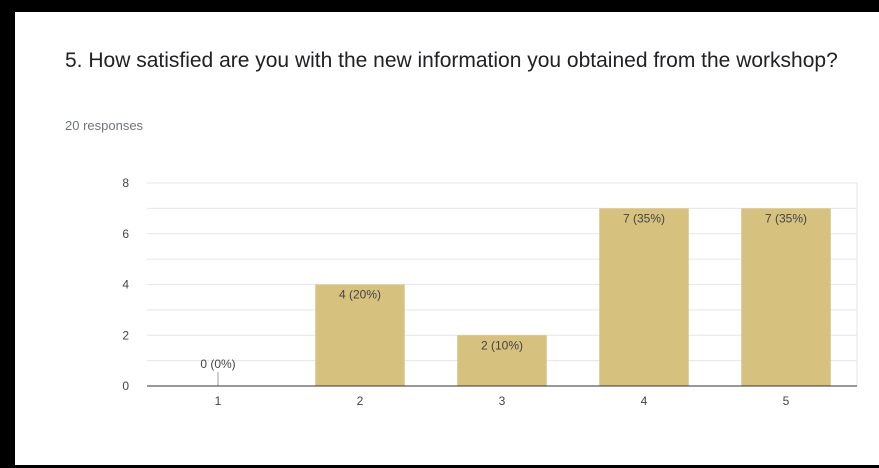  I want to click on y-tick-label: 4, so click(125, 285).